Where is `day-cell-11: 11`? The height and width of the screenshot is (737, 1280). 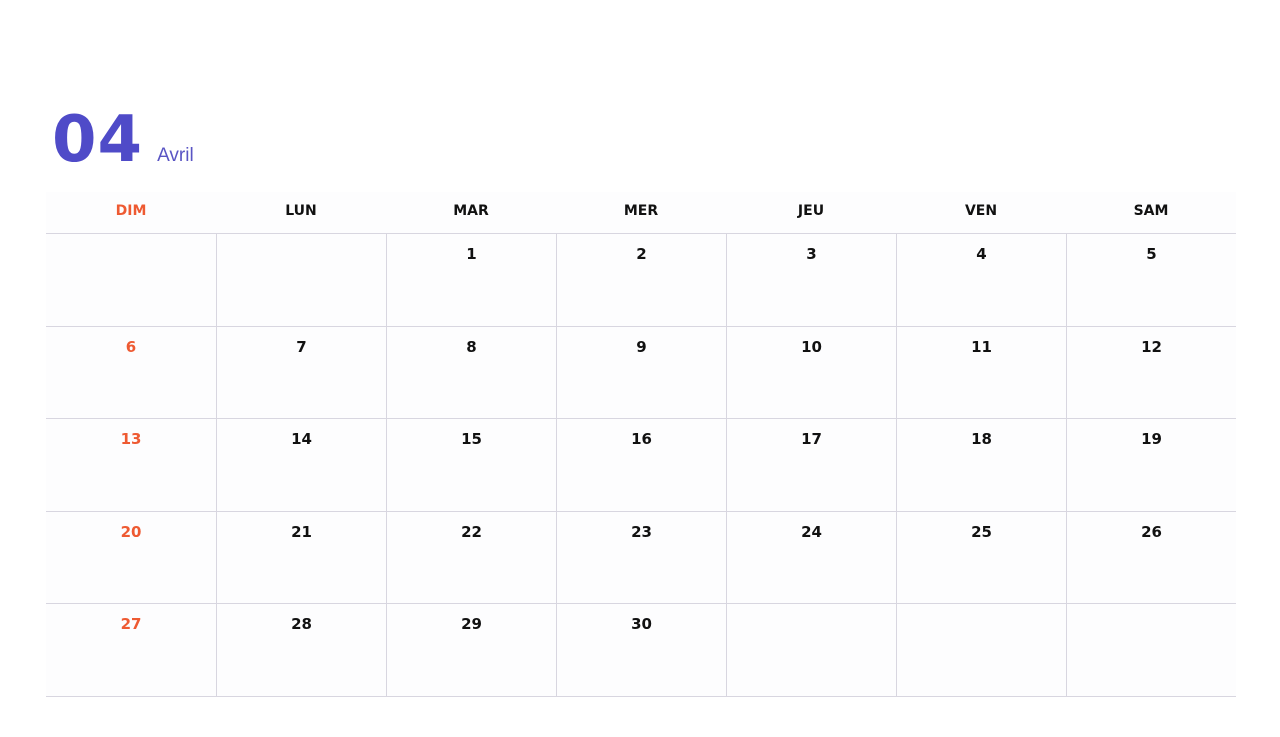
day-cell-11: 11 is located at coordinates (981, 373).